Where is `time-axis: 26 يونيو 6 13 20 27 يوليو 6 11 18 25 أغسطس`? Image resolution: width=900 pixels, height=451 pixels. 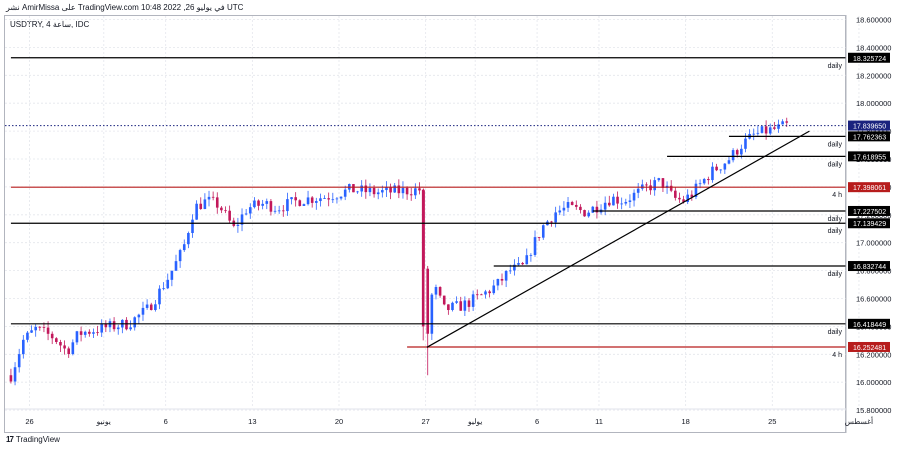
time-axis: 26 يونيو 6 13 20 27 يوليو 6 11 18 25 أغسطس is located at coordinates (439, 417).